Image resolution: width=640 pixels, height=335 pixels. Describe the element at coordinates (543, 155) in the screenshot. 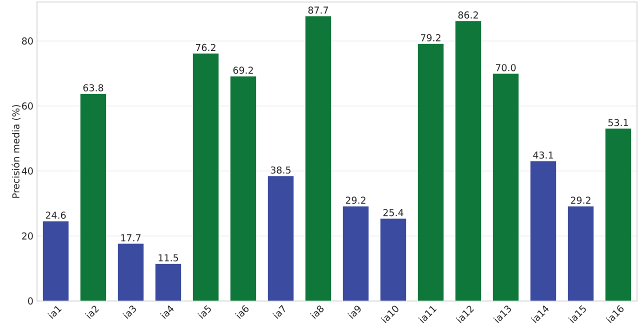

I see `data-label: 43.1` at that location.